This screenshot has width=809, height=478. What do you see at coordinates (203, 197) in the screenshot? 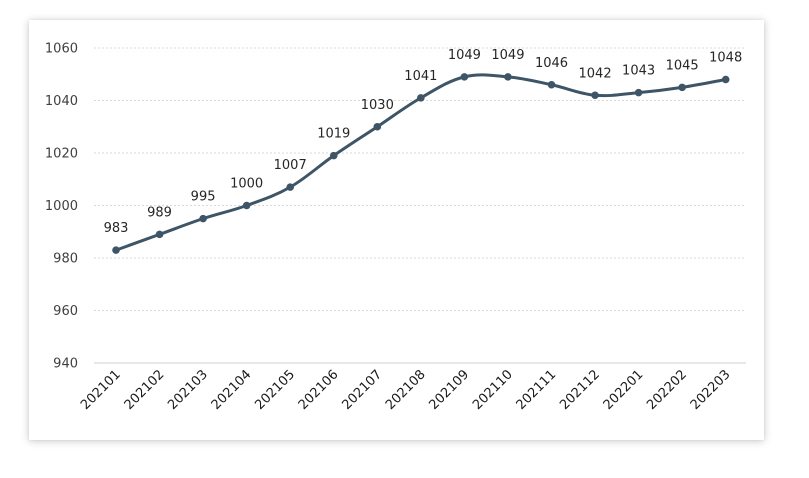
I see `data-label: 995` at bounding box center [203, 197].